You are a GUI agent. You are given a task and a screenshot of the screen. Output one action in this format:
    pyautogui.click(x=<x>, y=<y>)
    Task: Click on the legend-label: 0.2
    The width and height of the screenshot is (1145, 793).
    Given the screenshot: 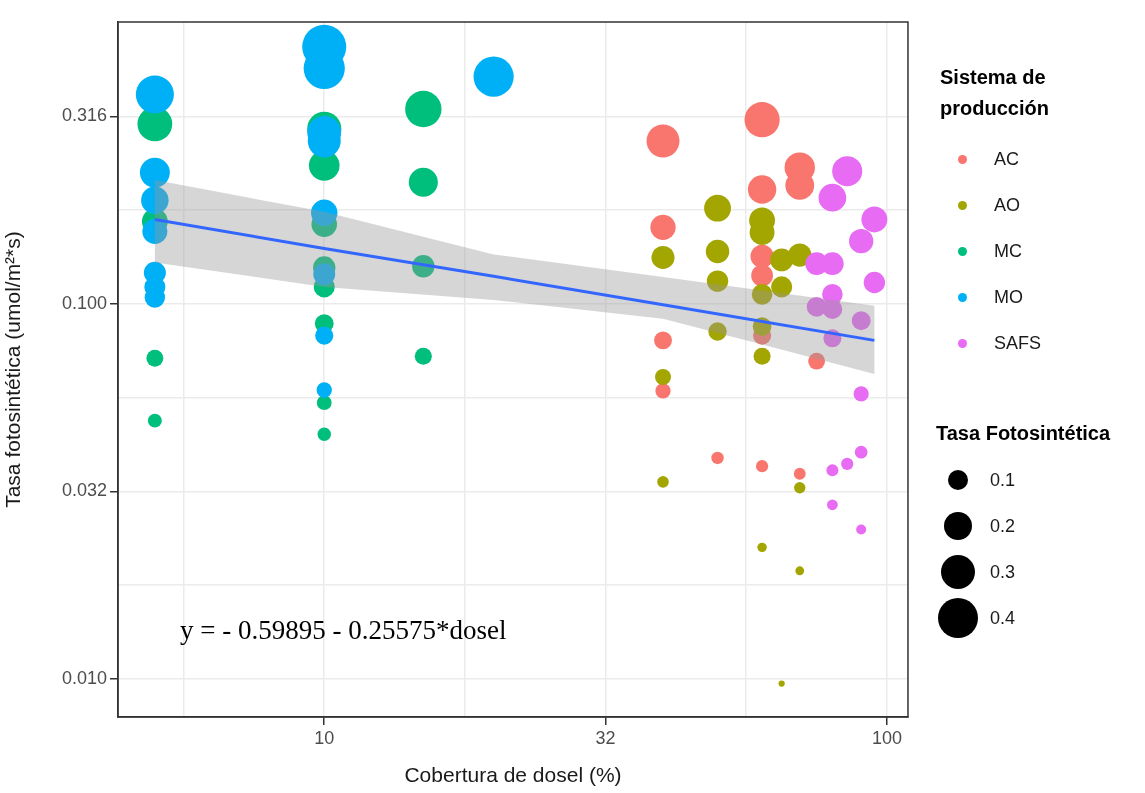 What is the action you would take?
    pyautogui.click(x=1003, y=526)
    